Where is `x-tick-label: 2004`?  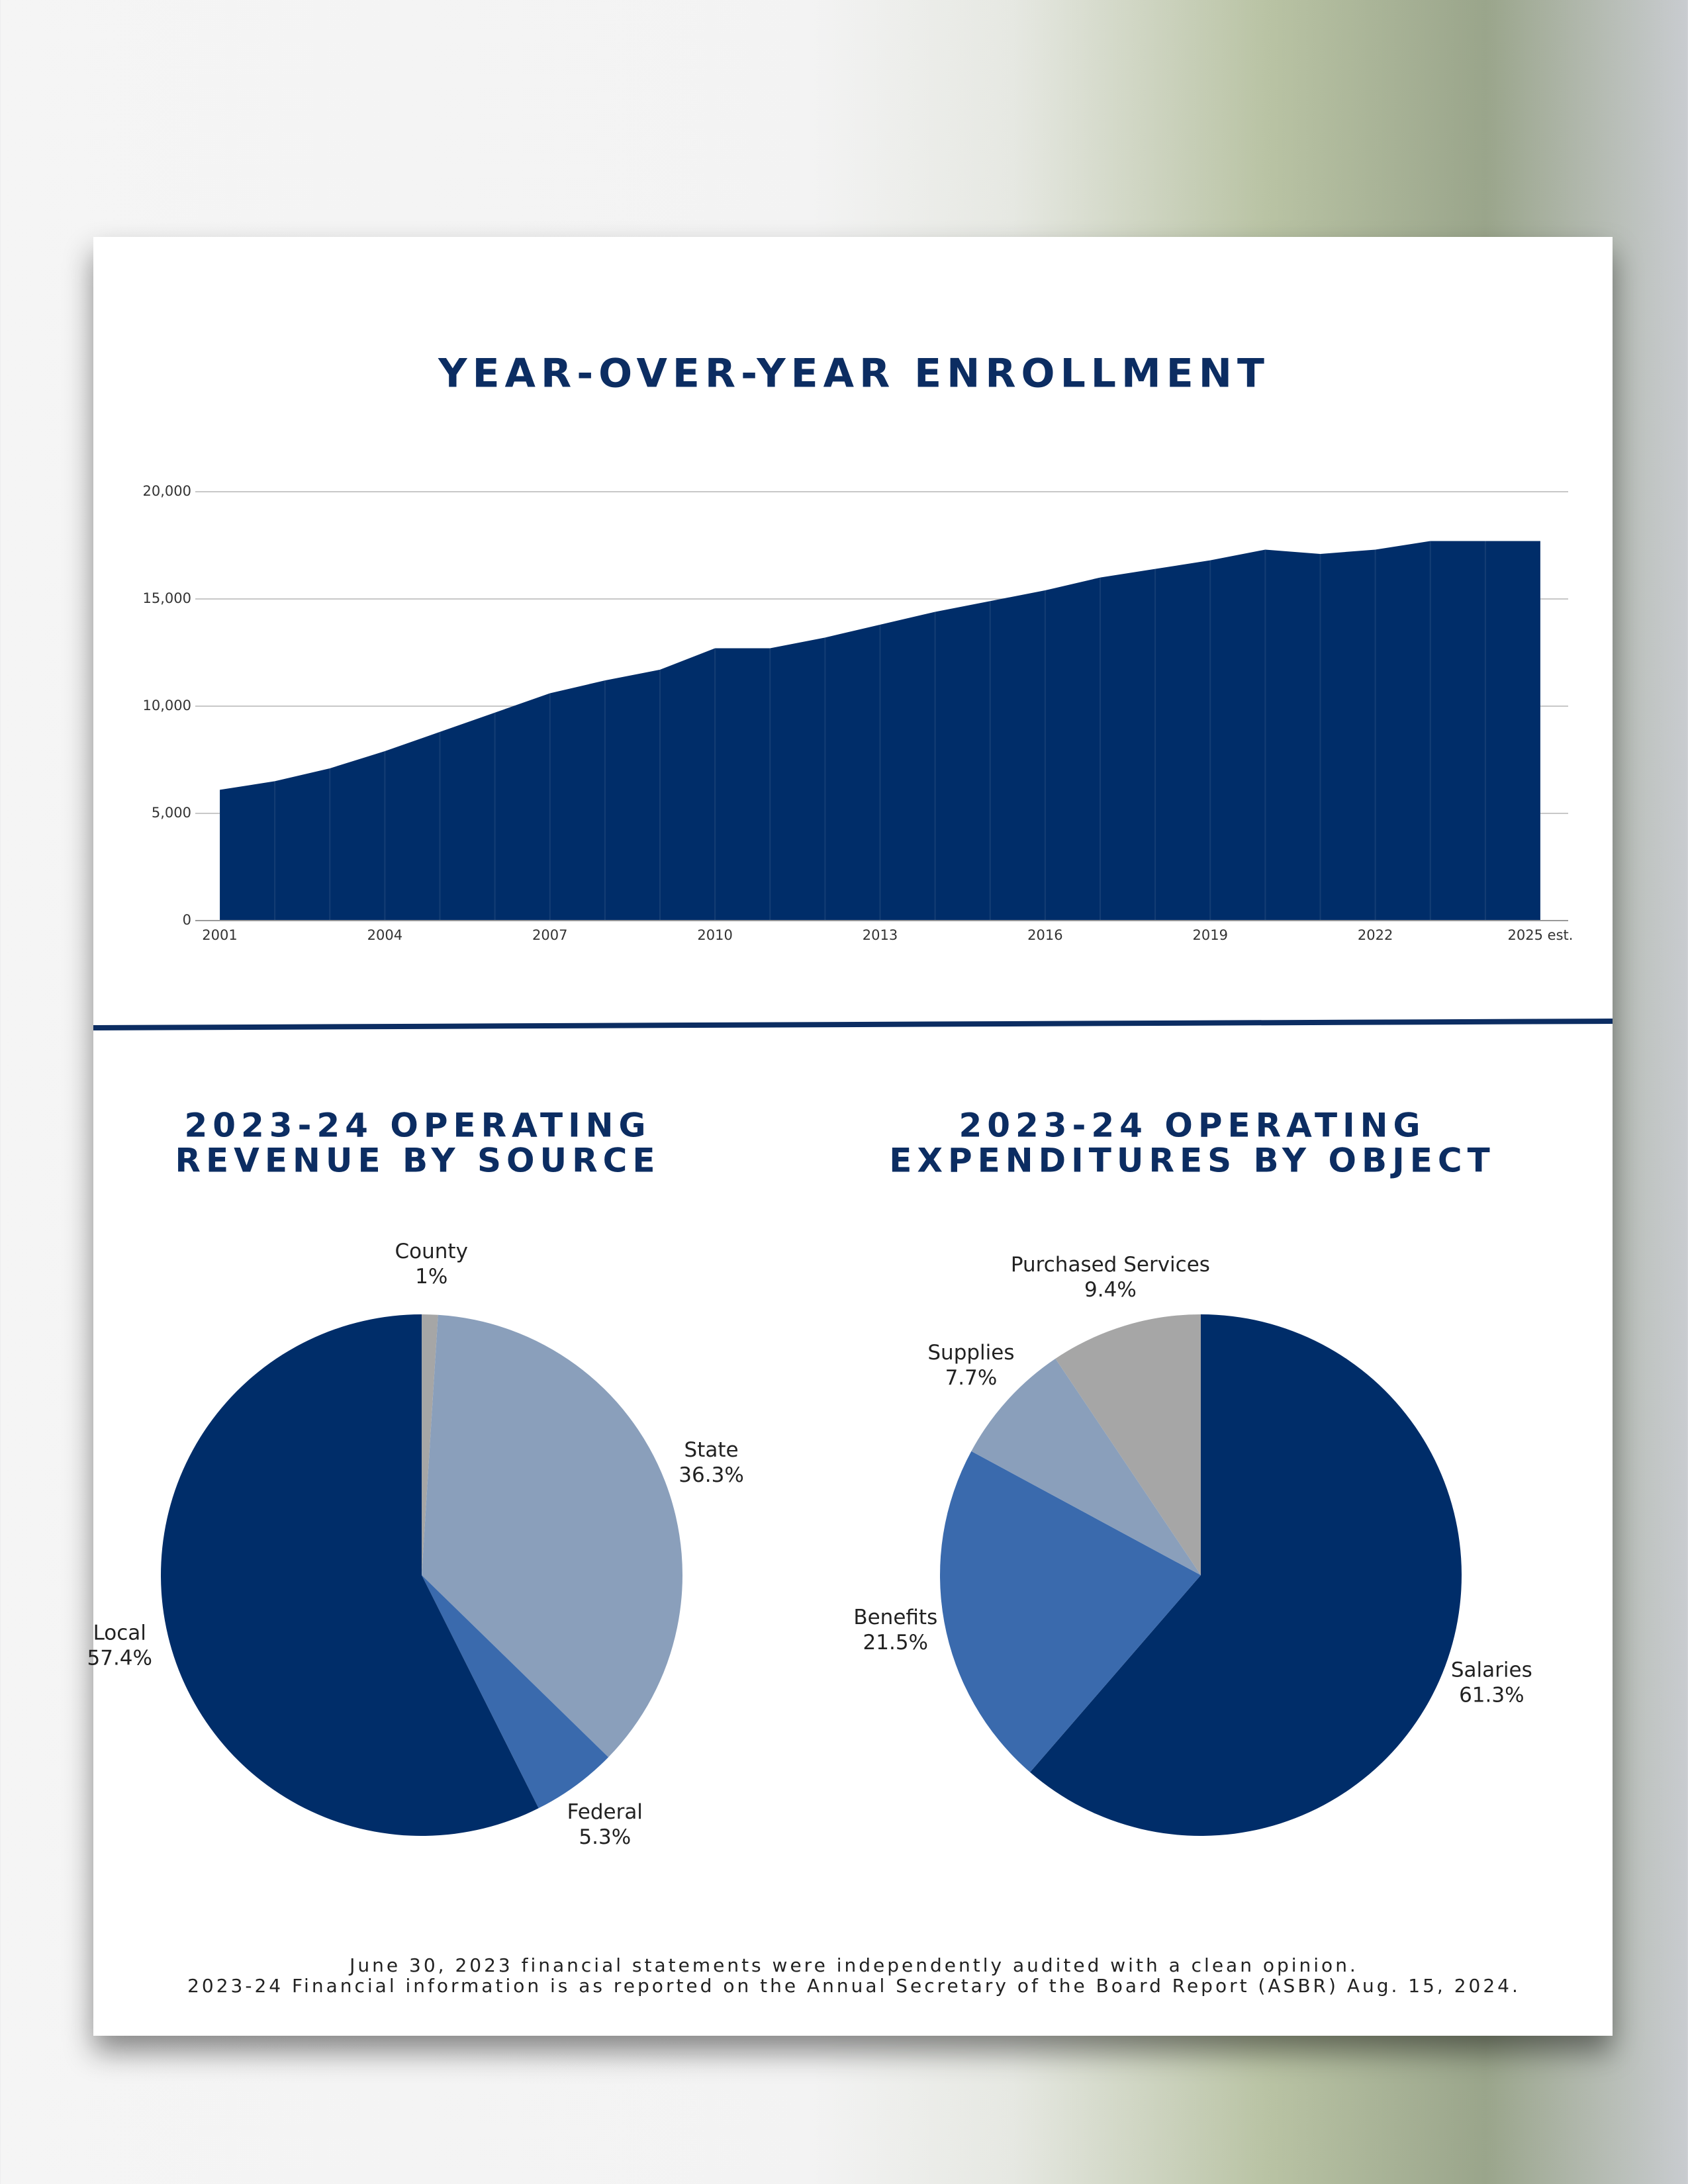 x-tick-label: 2004 is located at coordinates (384, 935).